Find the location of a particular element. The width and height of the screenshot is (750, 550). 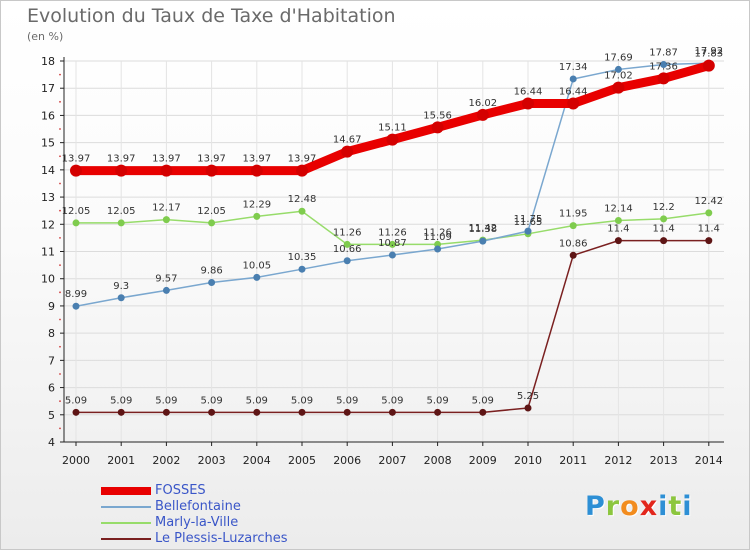

x-tick-label: 2011 is located at coordinates (573, 460).